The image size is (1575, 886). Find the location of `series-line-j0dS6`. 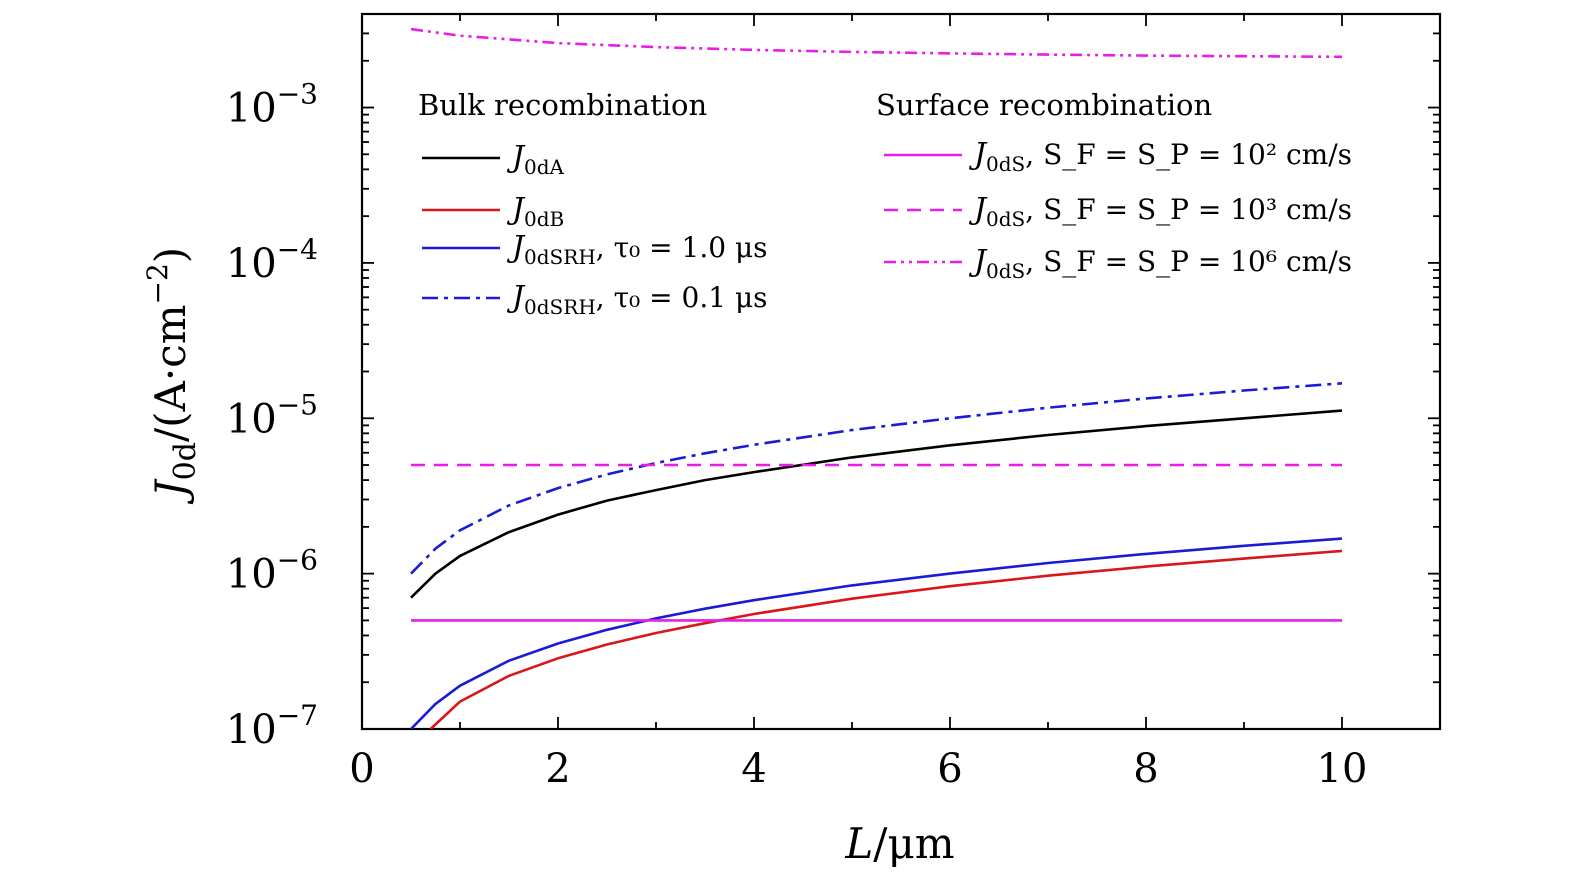

series-line-j0dS6 is located at coordinates (876, 43).